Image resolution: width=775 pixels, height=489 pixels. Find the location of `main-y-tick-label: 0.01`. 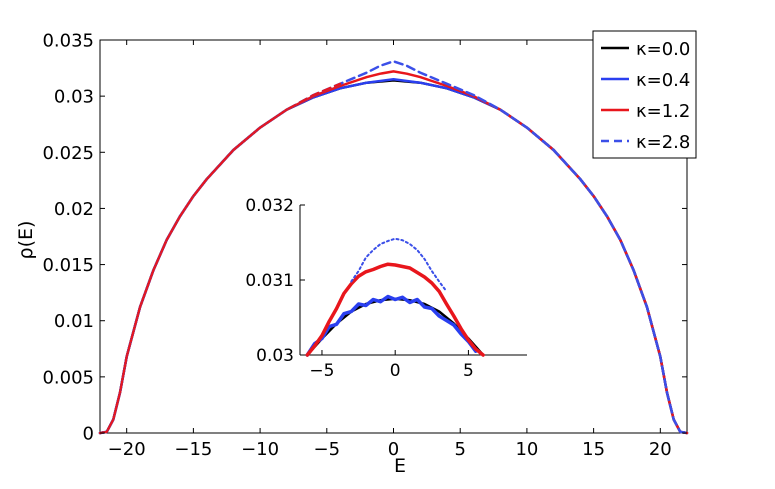

main-y-tick-label: 0.01 is located at coordinates (74, 321).